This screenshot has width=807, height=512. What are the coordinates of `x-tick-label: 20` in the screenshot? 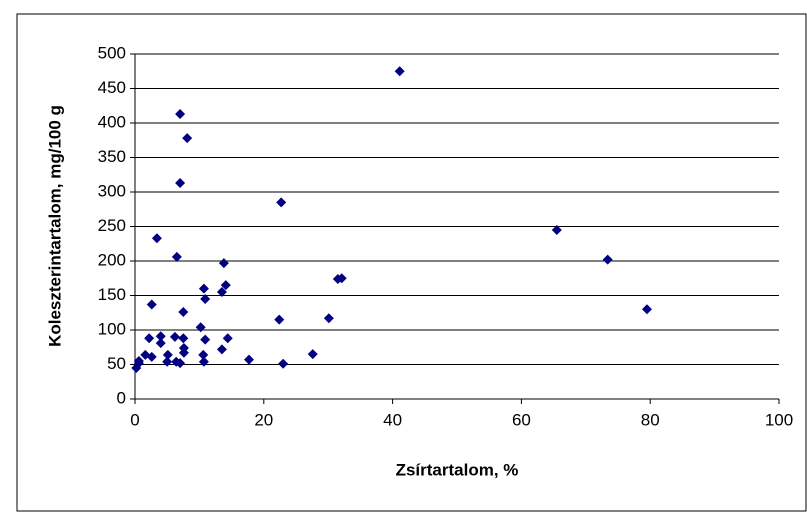 It's located at (263, 419).